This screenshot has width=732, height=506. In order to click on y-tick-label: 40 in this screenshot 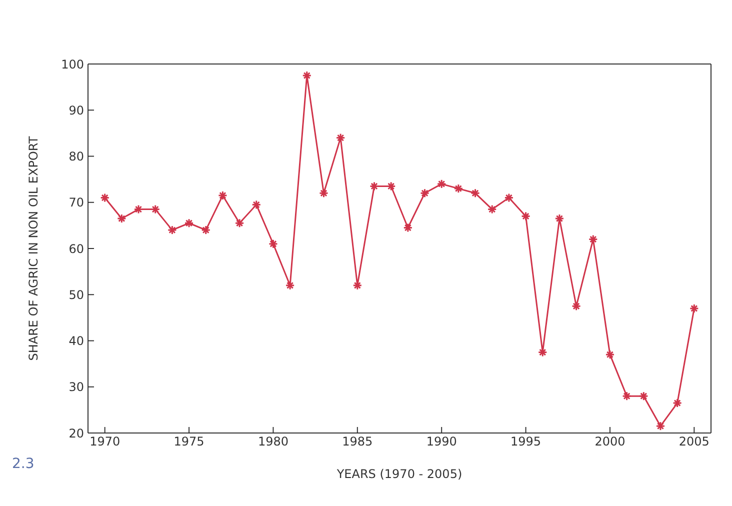, I will do `click(76, 341)`.